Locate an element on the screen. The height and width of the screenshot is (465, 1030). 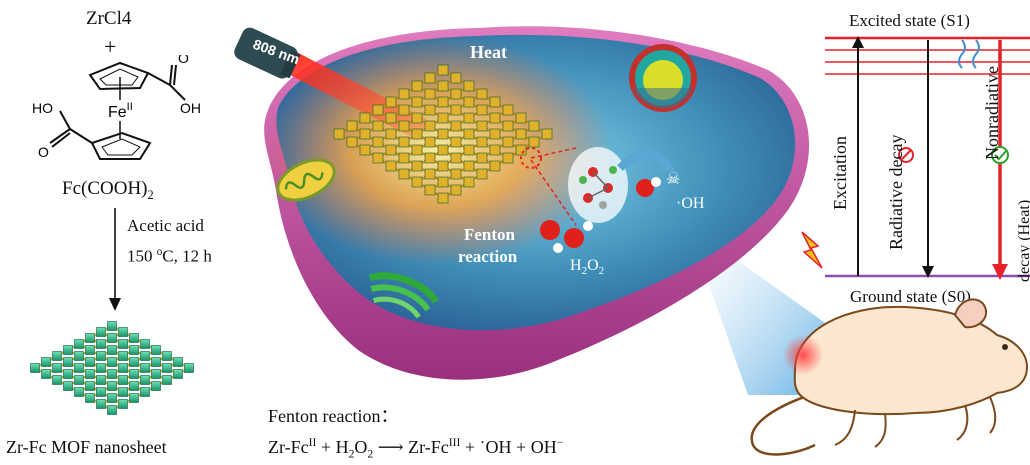
fenton-label-line1: Fenton is located at coordinates (490, 234).